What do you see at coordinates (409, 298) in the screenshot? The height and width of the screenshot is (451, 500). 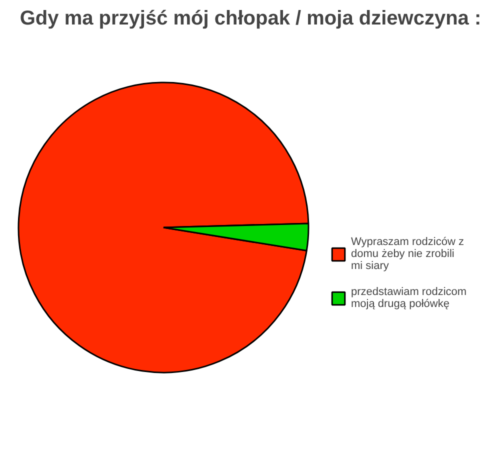 I see `legend-label: przedstawiam rodzicom moją drugą połówkę` at bounding box center [409, 298].